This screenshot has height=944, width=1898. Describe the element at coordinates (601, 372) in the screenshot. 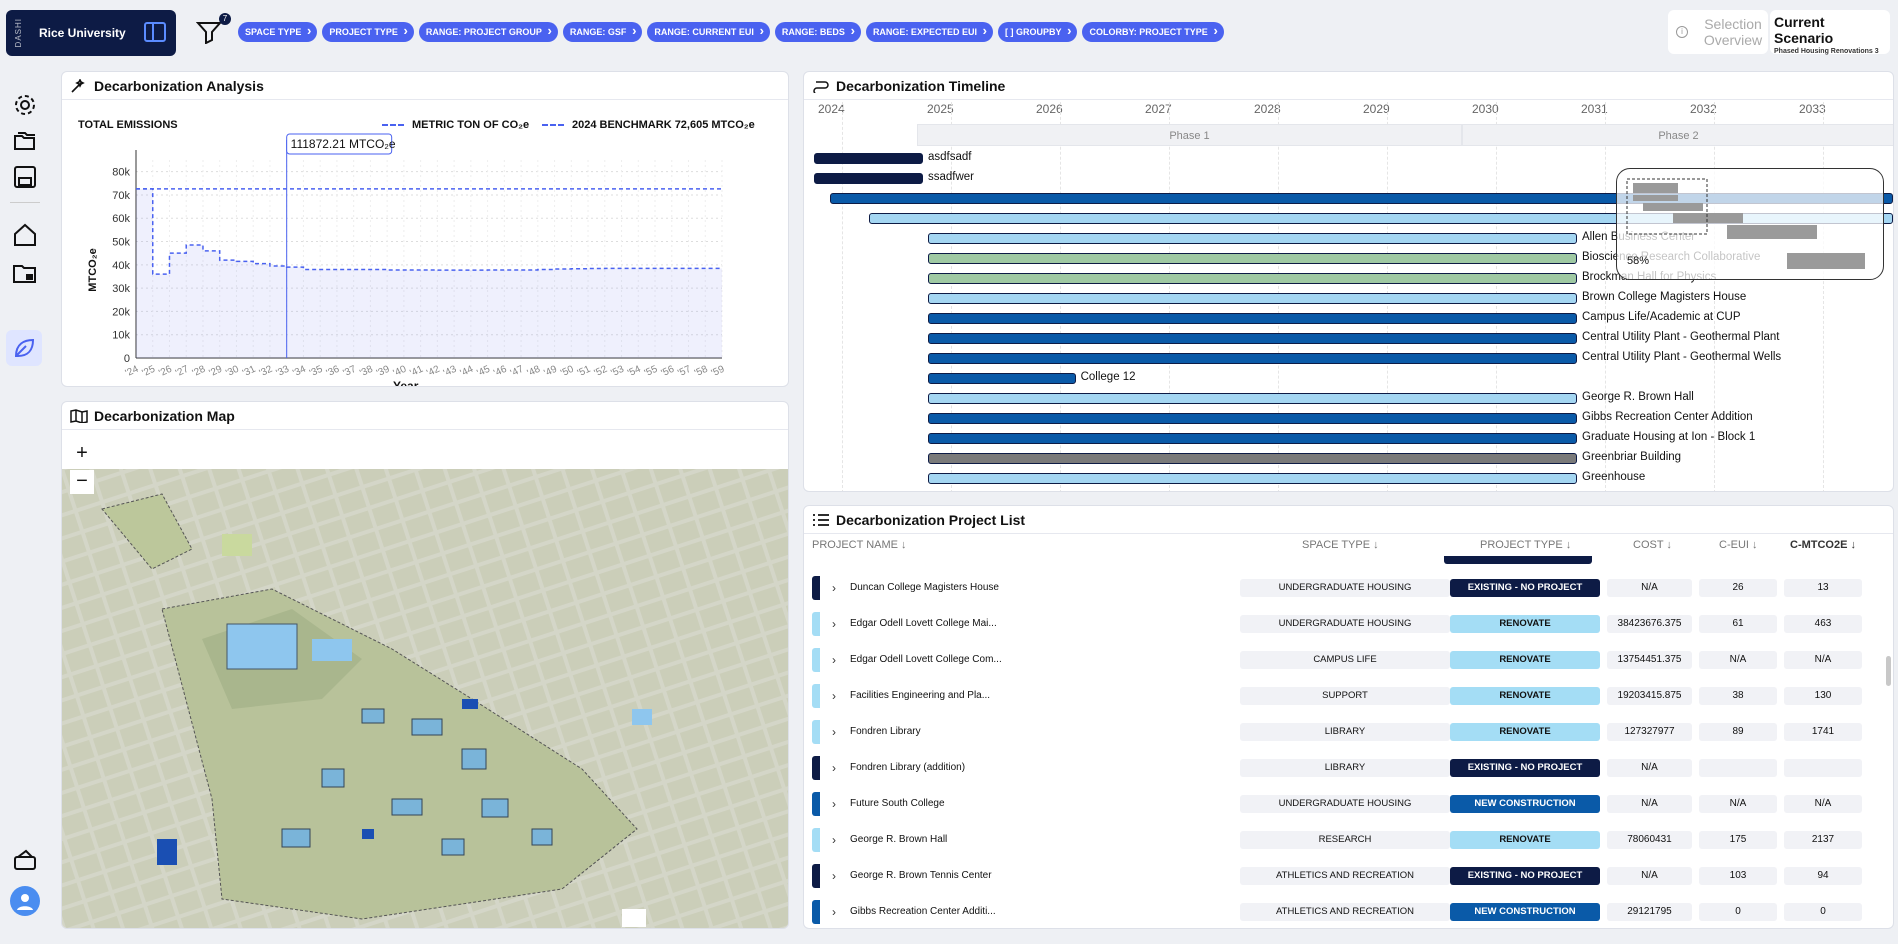

I see `x-tick-label: '52` at that location.